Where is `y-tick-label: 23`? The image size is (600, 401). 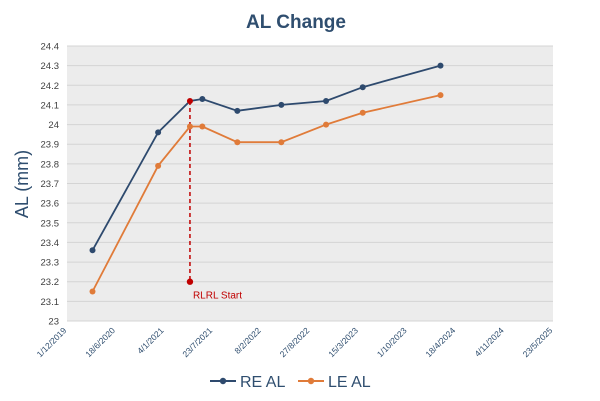 y-tick-label: 23 is located at coordinates (53, 322).